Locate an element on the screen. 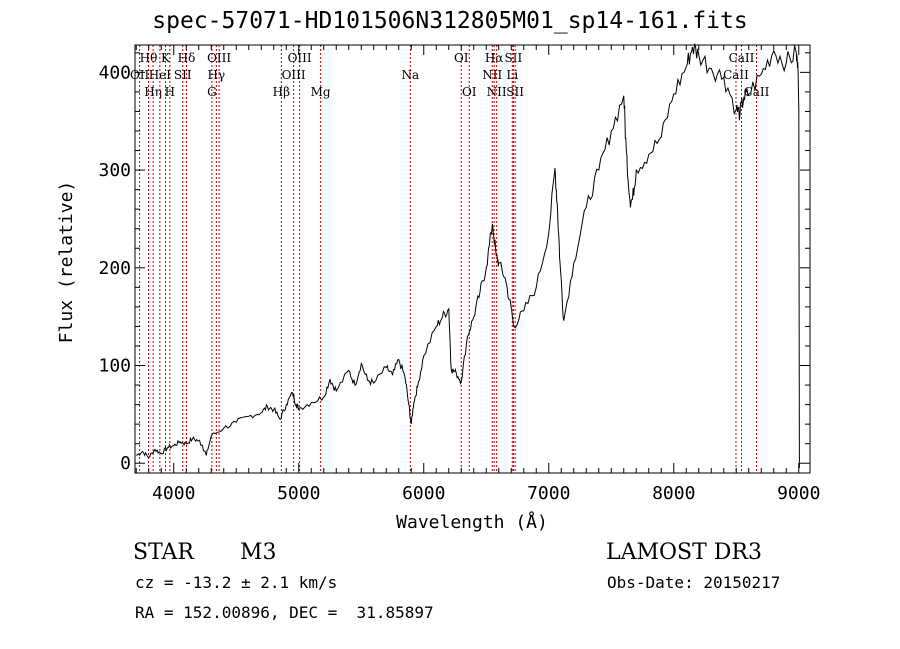 This screenshot has width=900, height=649. x-tick-label: 5000 is located at coordinates (298, 493).